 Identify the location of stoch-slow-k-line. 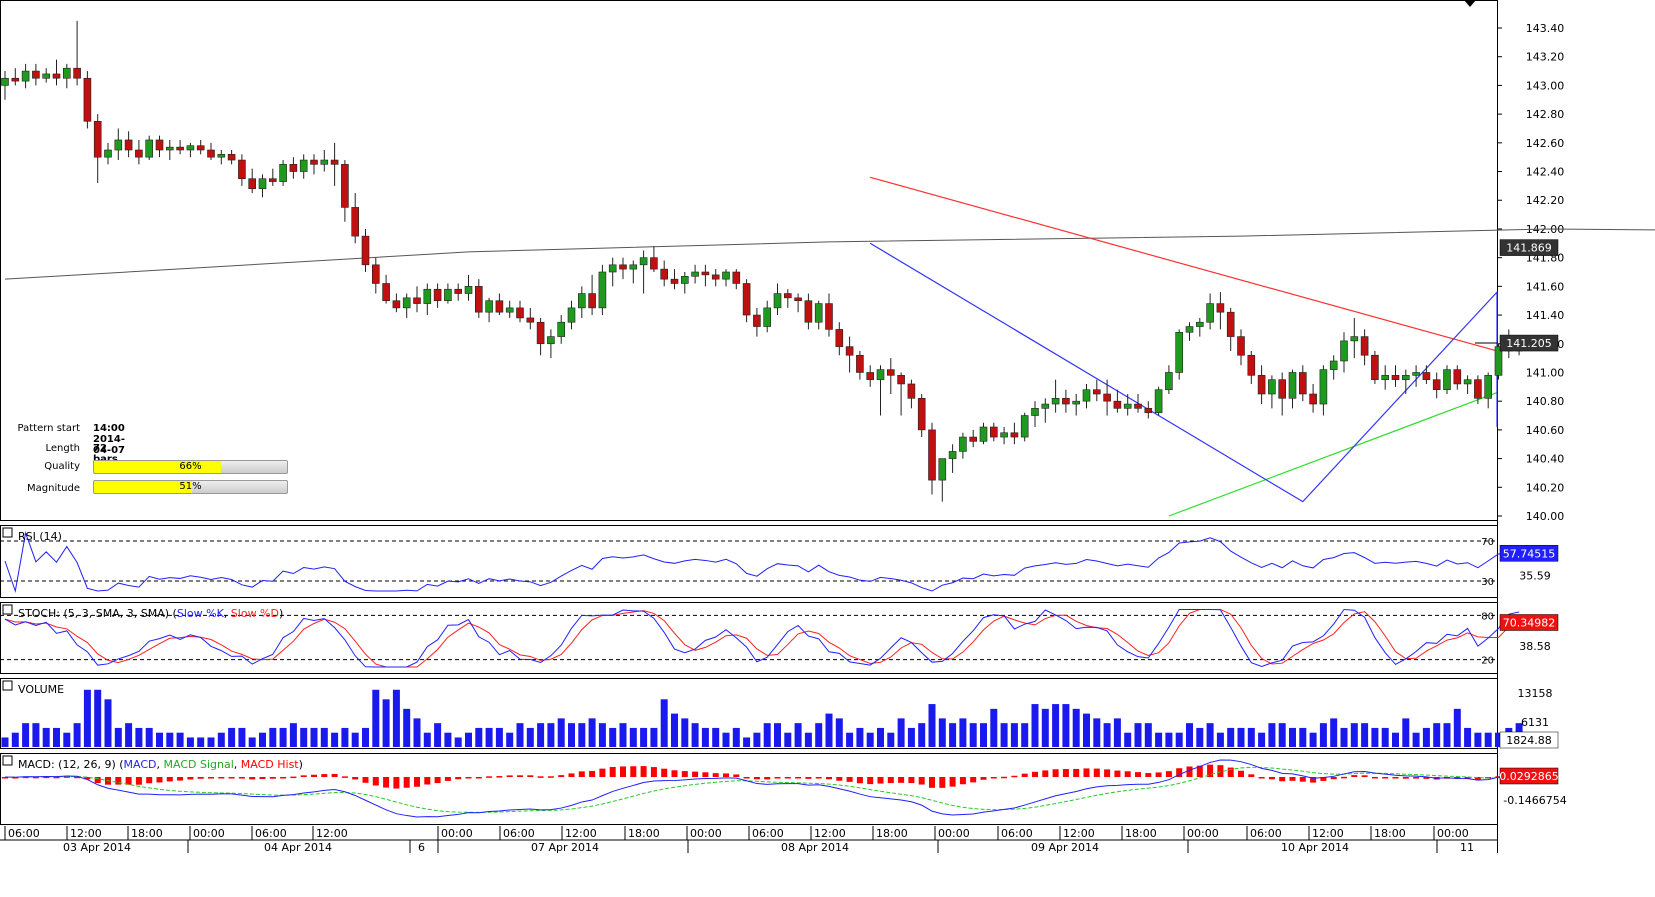
(762, 638).